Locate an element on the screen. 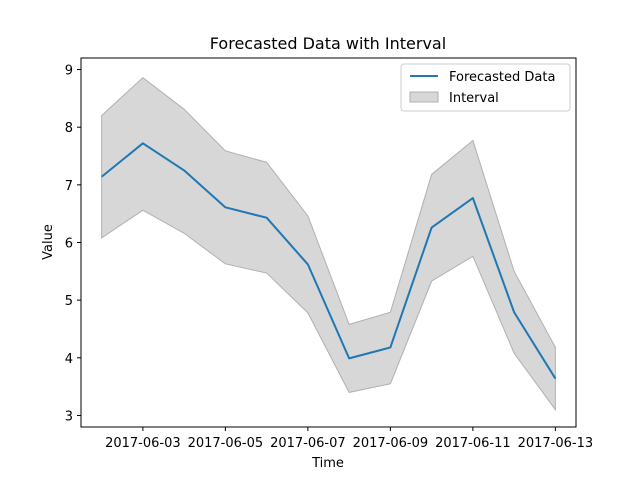  legend-label-interval: Interval is located at coordinates (474, 98).